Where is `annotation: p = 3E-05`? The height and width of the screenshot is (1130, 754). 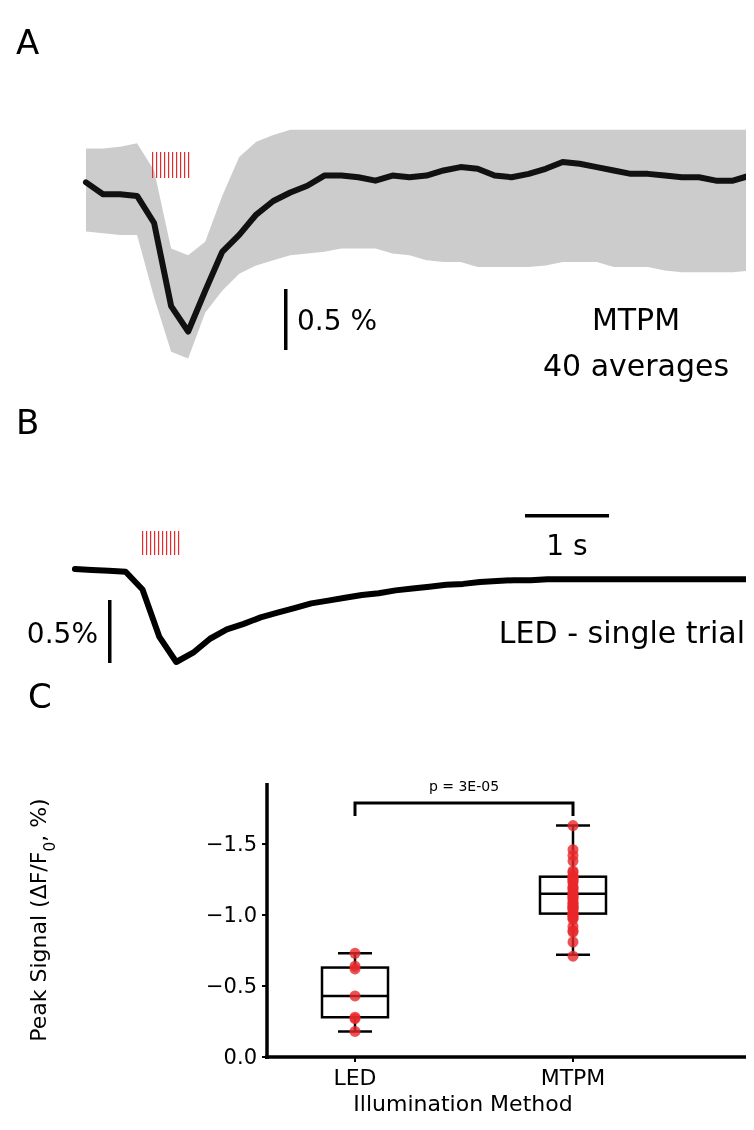
annotation: p = 3E-05 is located at coordinates (464, 786).